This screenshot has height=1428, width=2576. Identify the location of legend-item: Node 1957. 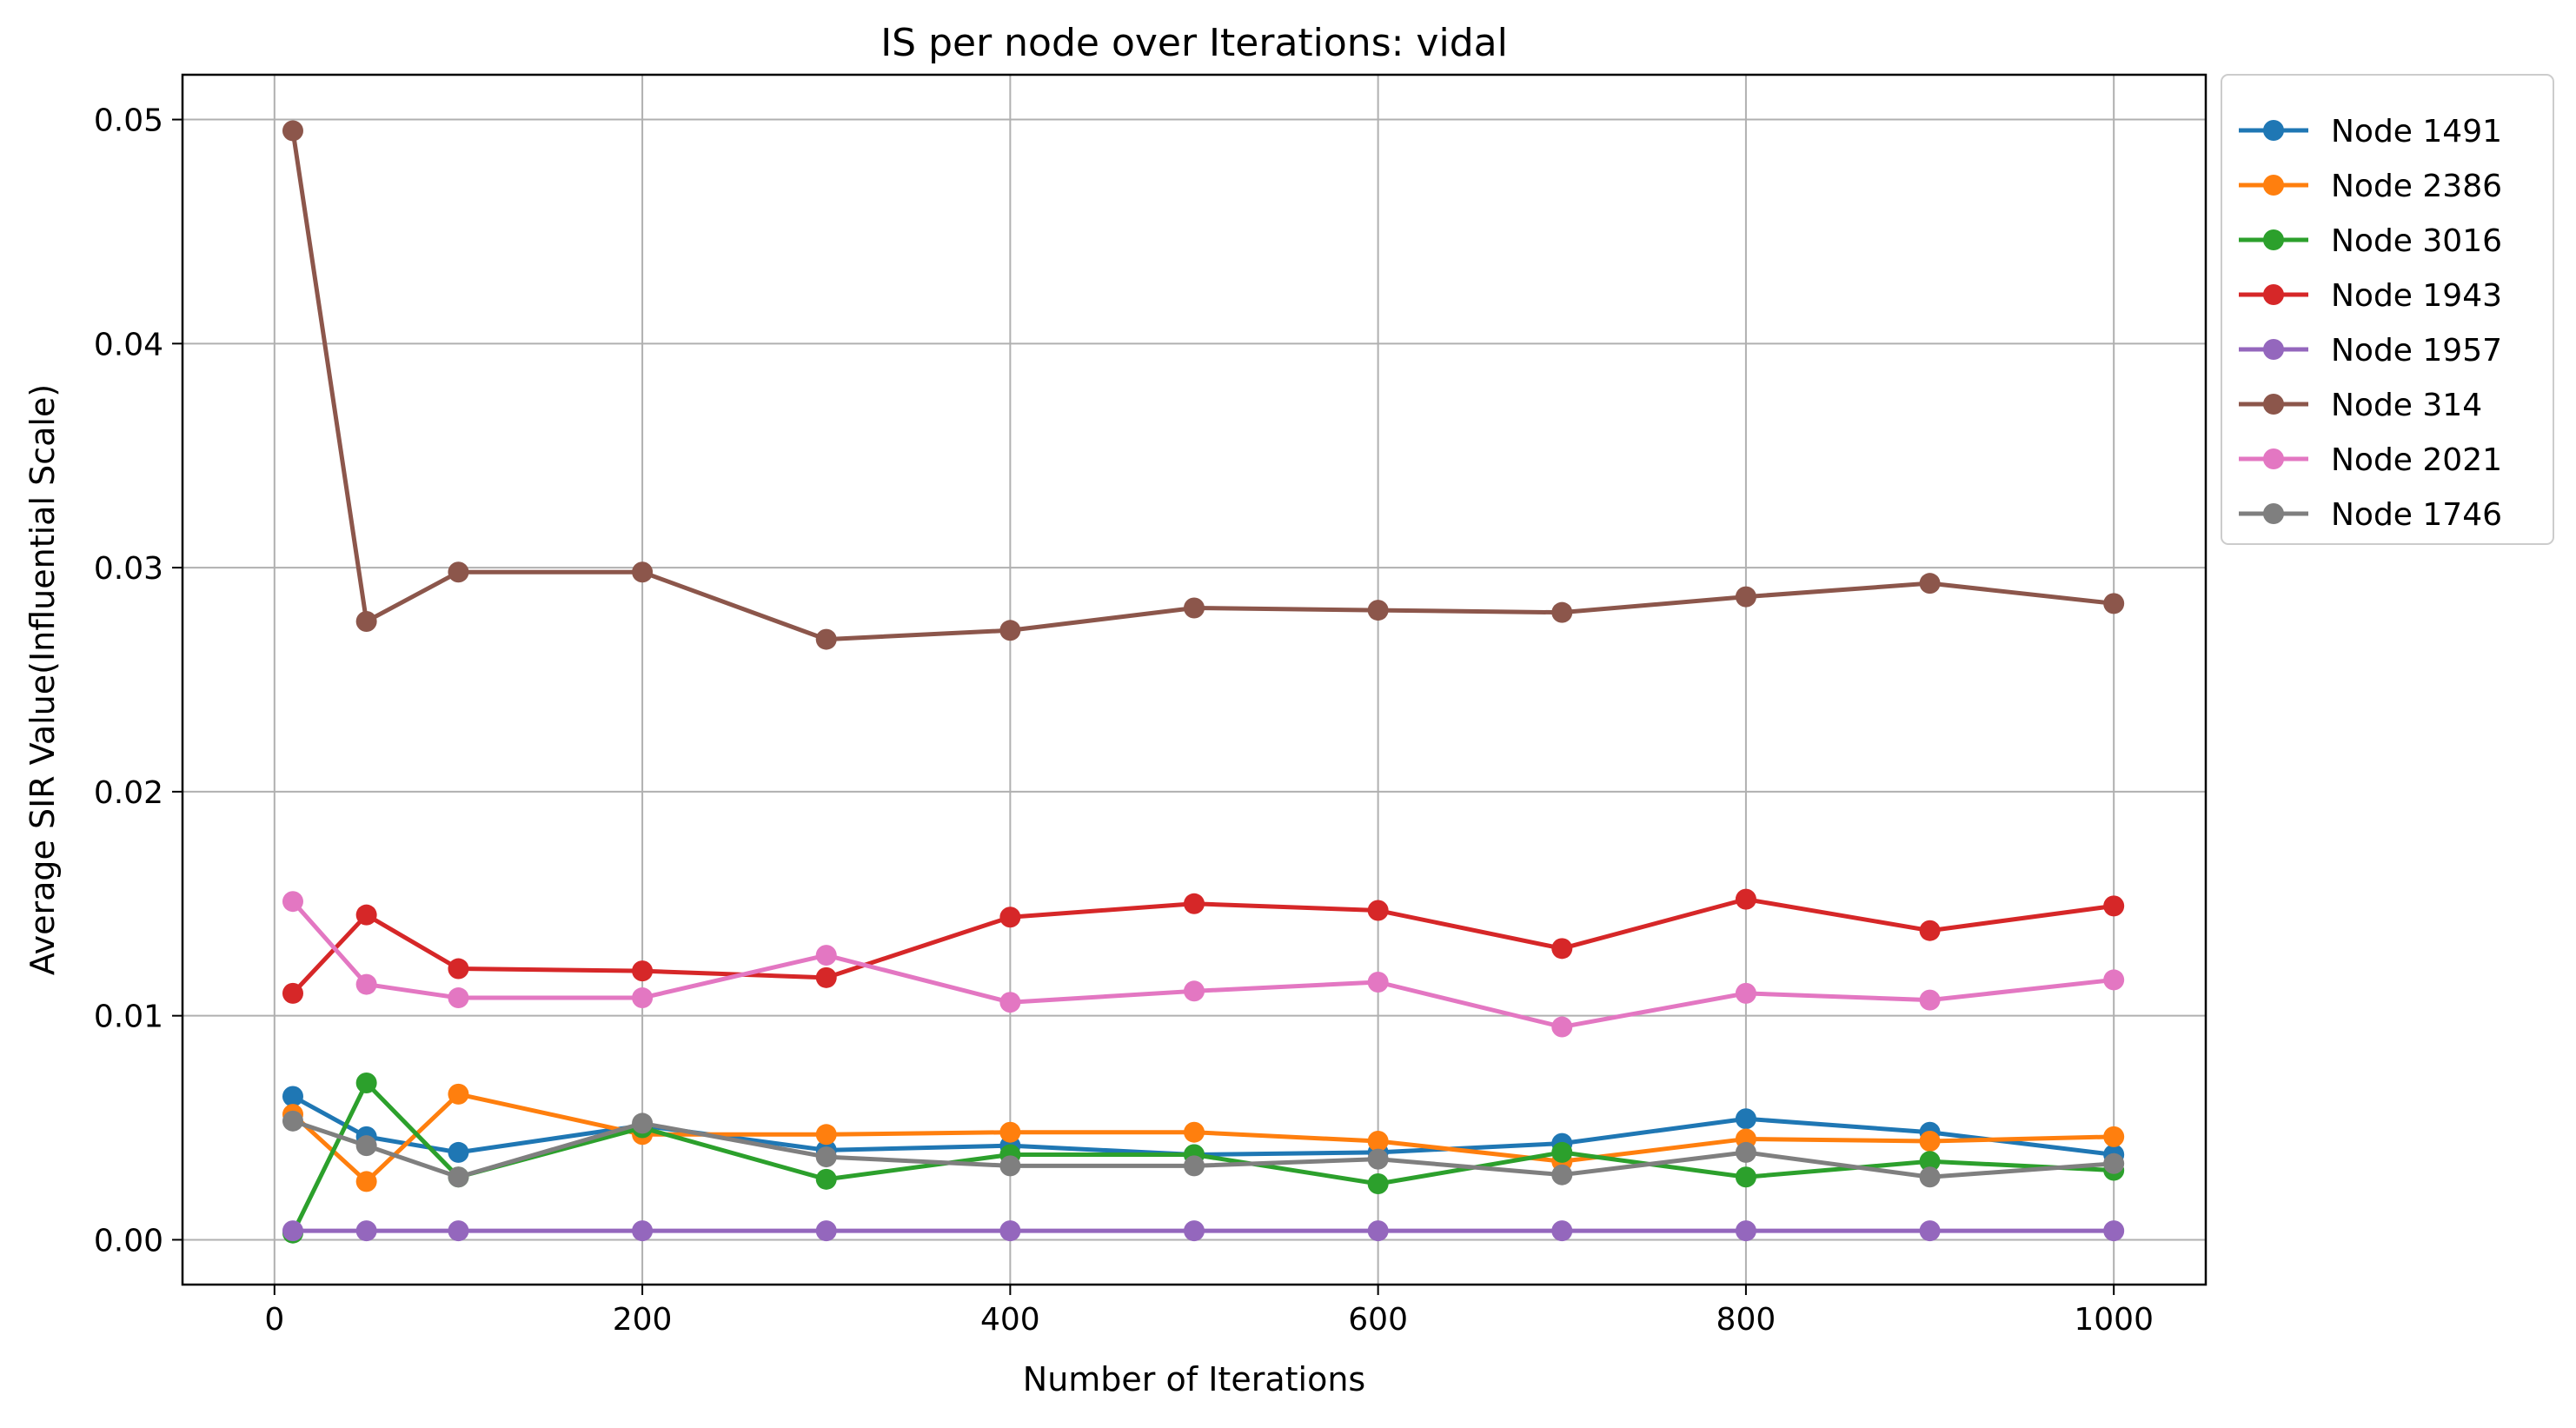
(2370, 351).